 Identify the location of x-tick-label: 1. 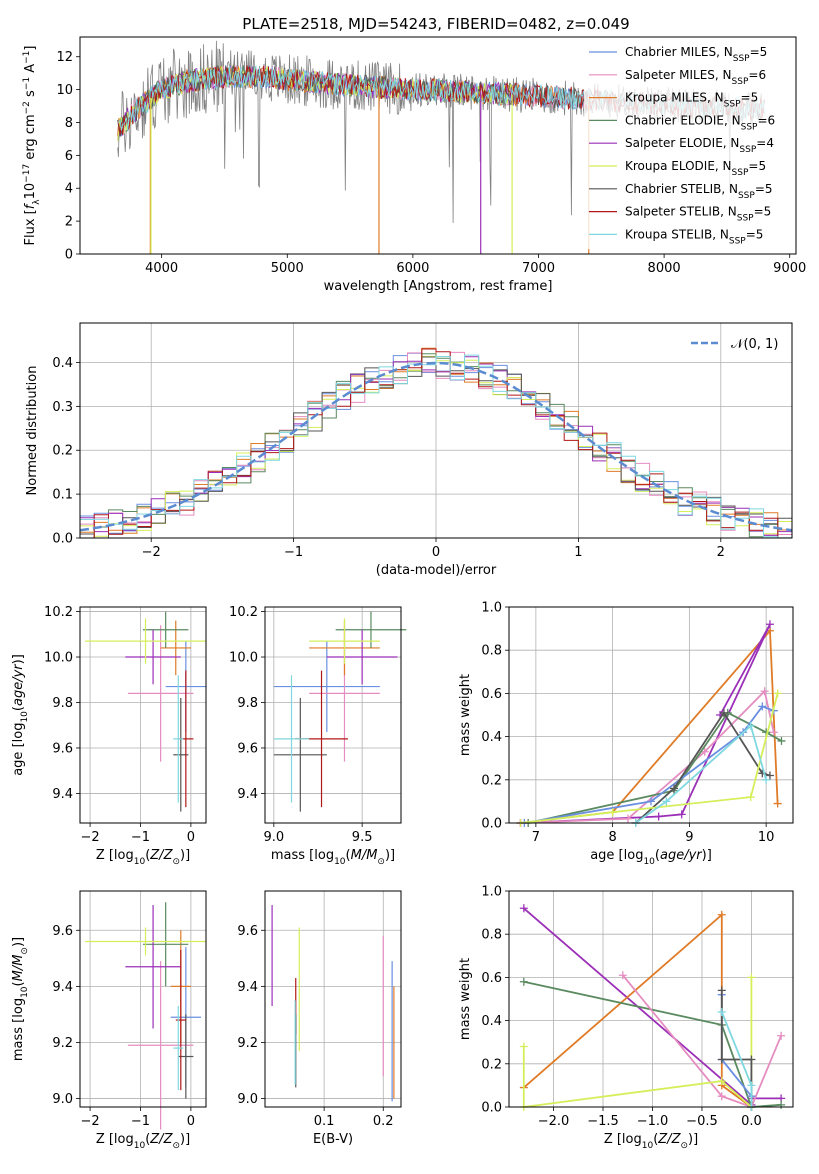
(578, 552).